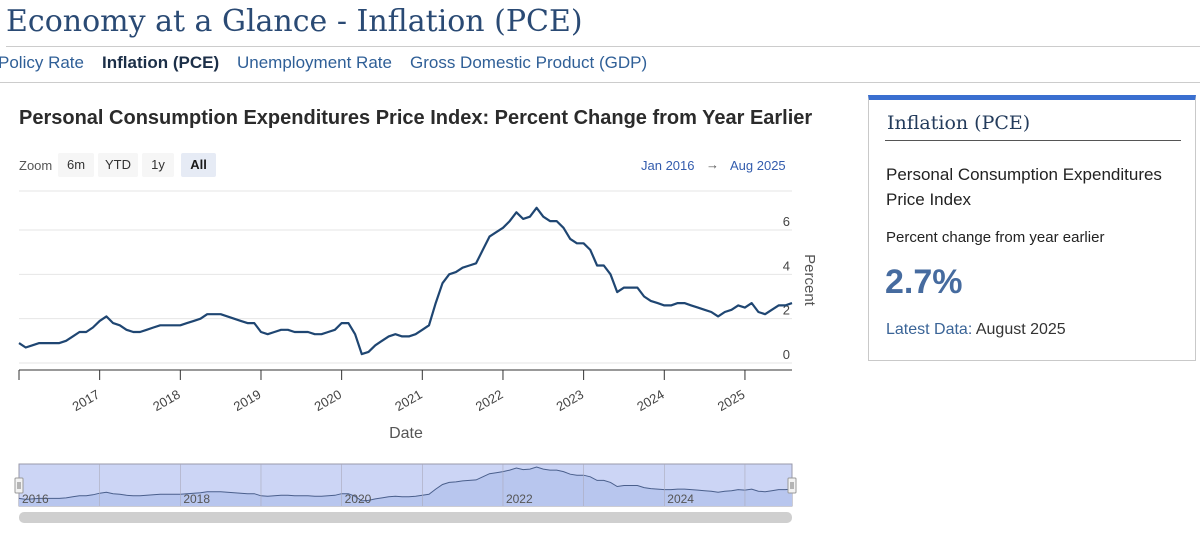 Image resolution: width=1200 pixels, height=536 pixels. Describe the element at coordinates (1033, 140) in the screenshot. I see `card-divider` at that location.